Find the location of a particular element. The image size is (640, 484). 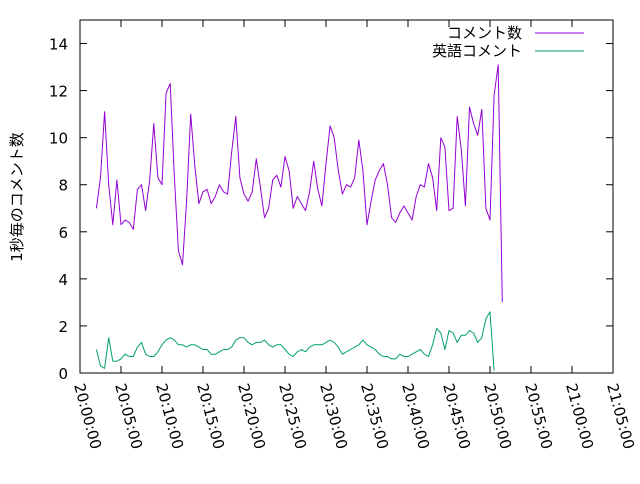

x-tick-label: 20:50:00 is located at coordinates (497, 416).